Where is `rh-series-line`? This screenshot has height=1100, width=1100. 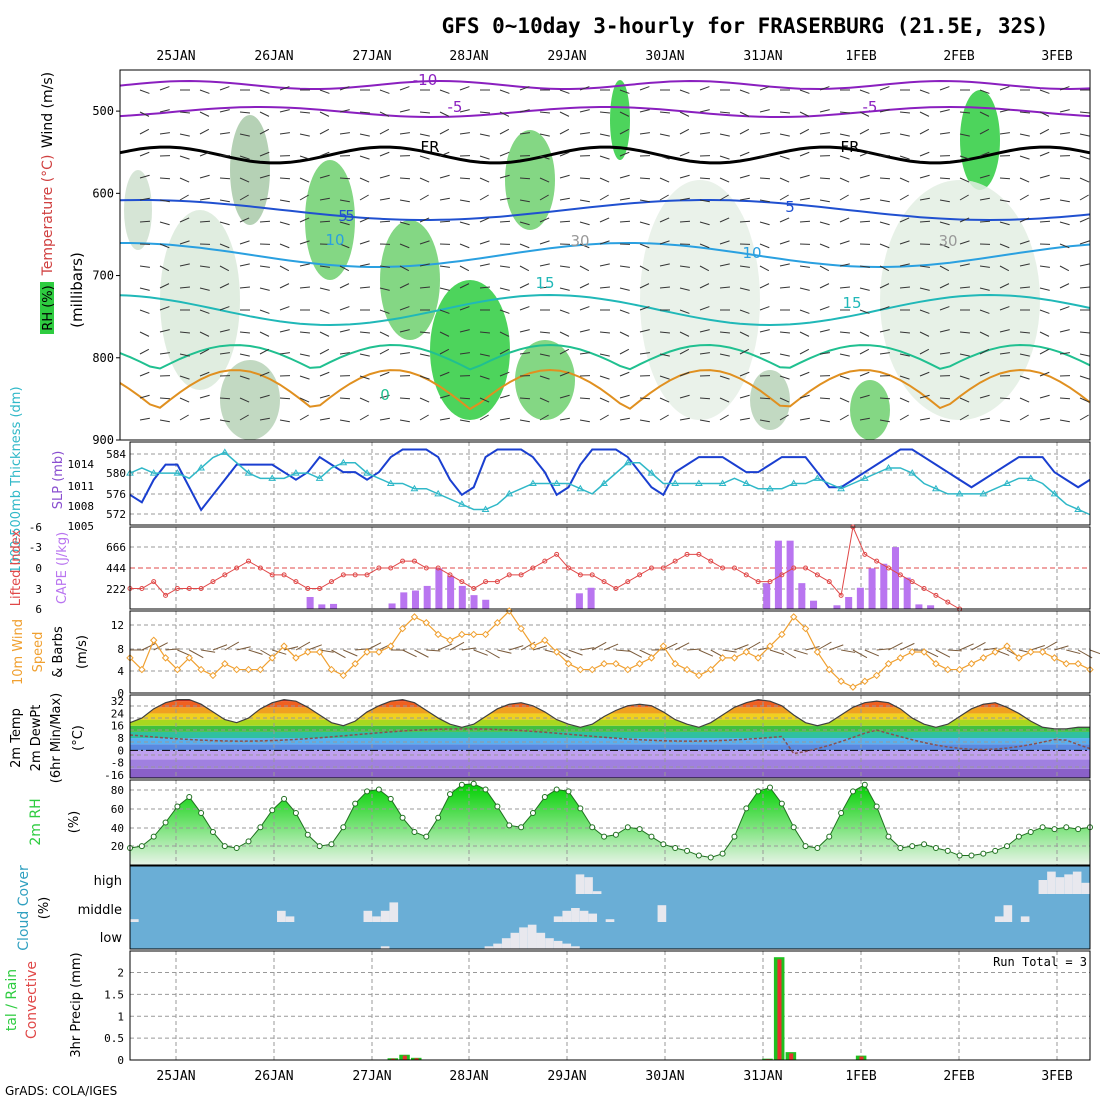 rh-series-line is located at coordinates (610, 820).